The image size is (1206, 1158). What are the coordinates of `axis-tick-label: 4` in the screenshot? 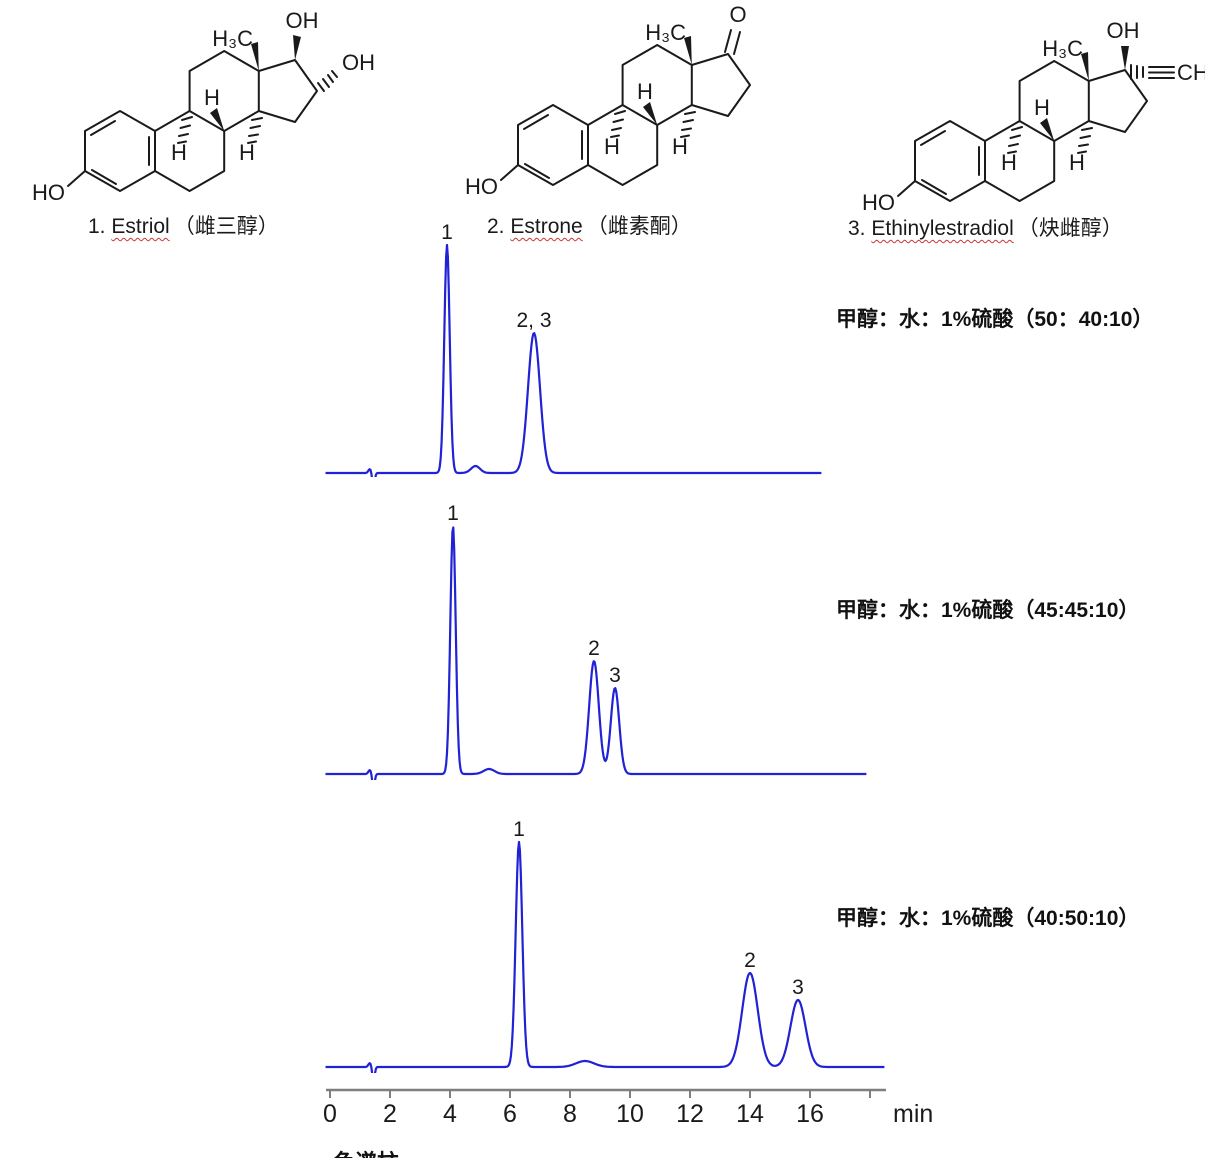 It's located at (450, 1114).